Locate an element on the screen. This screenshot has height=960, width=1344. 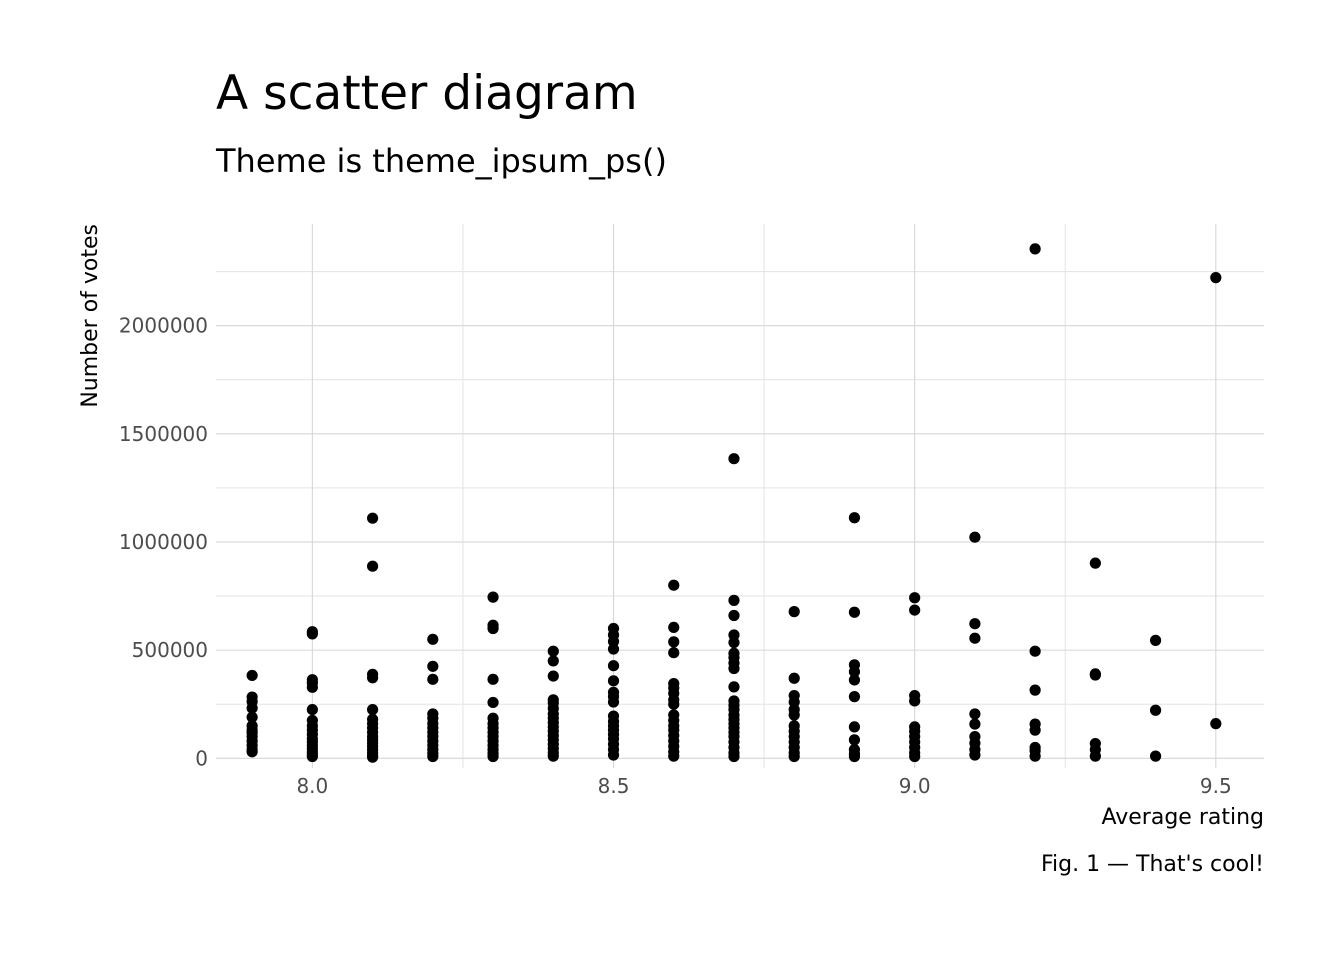
y-tick-label: 1000000 is located at coordinates (163, 542).